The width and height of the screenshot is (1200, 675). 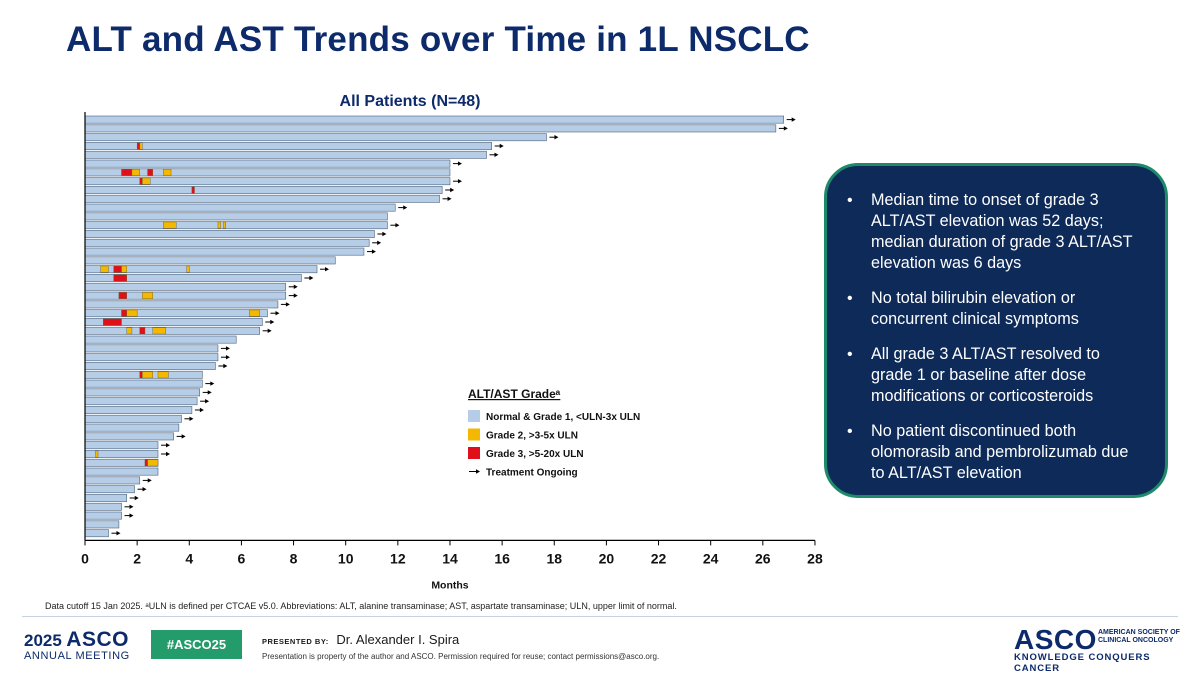 What do you see at coordinates (398, 639) in the screenshot?
I see `presenter-name: Dr. Alexander I. Spira` at bounding box center [398, 639].